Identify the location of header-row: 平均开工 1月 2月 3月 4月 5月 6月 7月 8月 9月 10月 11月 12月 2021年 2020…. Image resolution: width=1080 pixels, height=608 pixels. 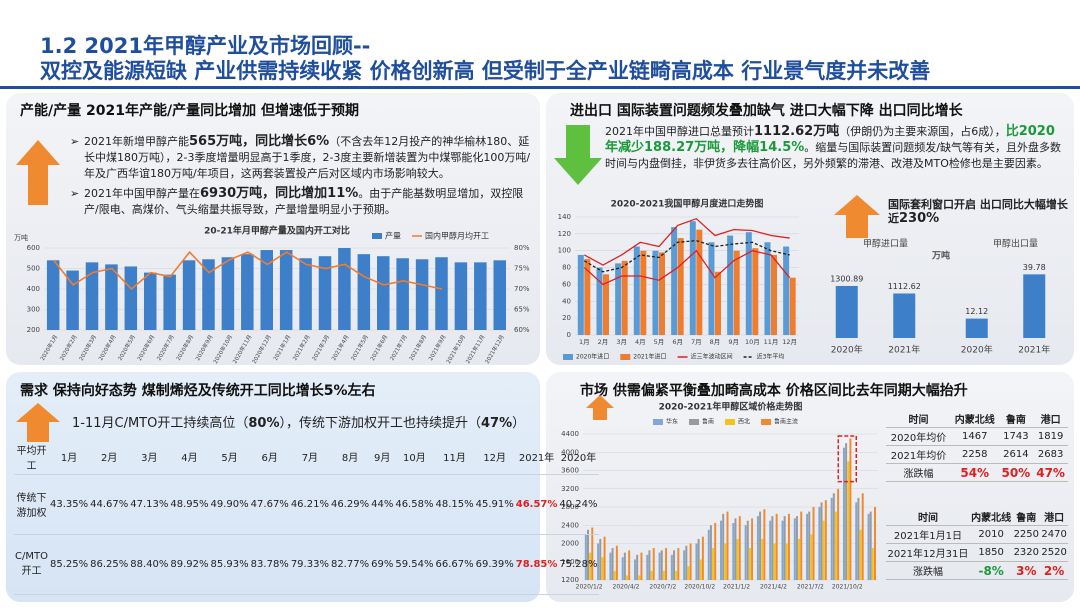
(306, 457).